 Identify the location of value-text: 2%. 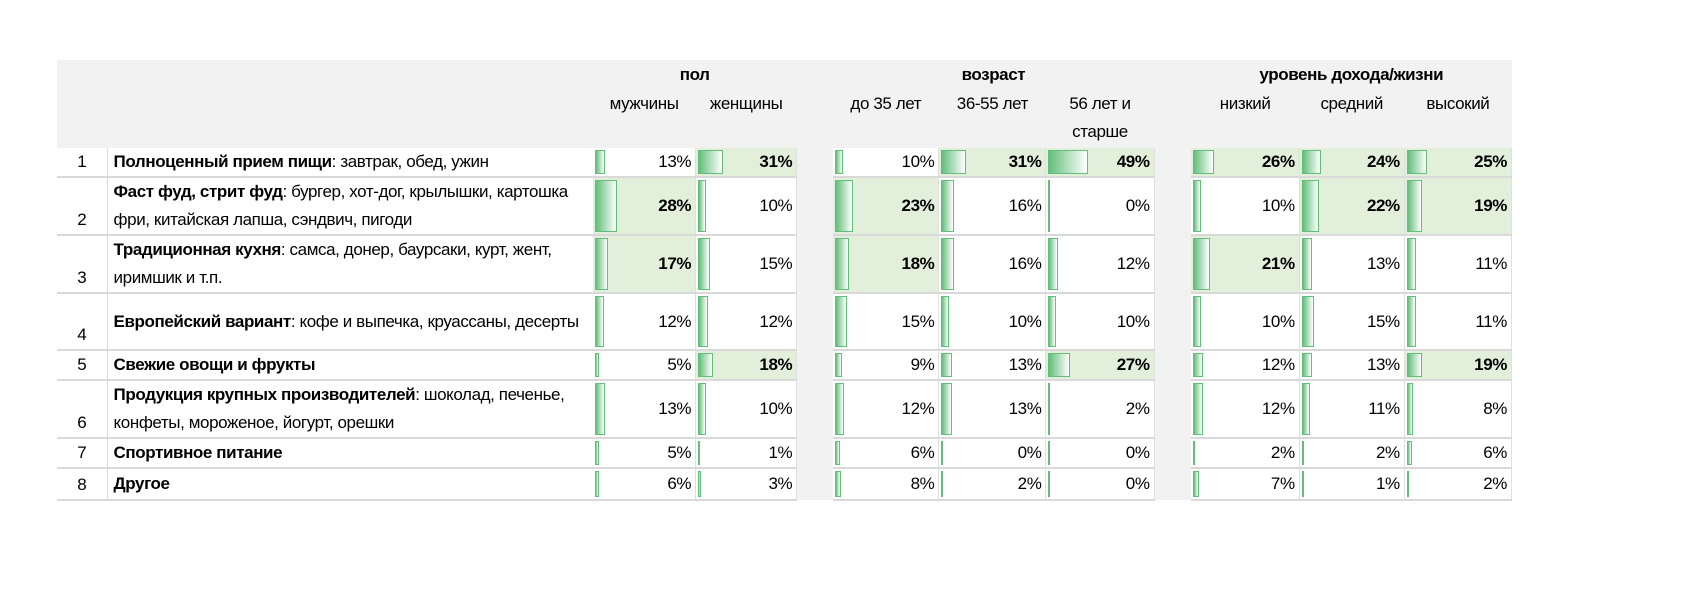
(1495, 483).